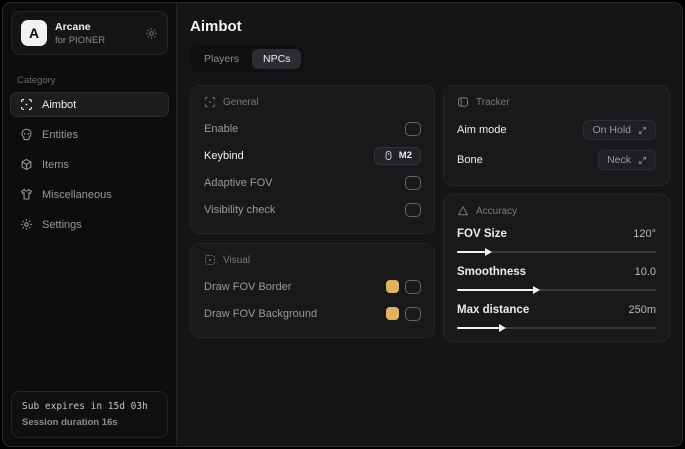 Image resolution: width=685 pixels, height=449 pixels. I want to click on tab-players: Players, so click(222, 59).